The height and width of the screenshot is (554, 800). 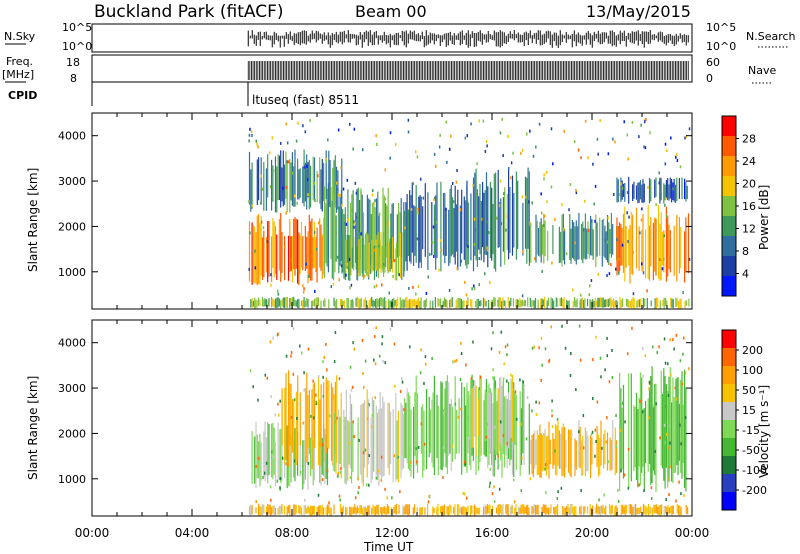 What do you see at coordinates (77, 27) in the screenshot?
I see `nsky-tick-top: 10^5` at bounding box center [77, 27].